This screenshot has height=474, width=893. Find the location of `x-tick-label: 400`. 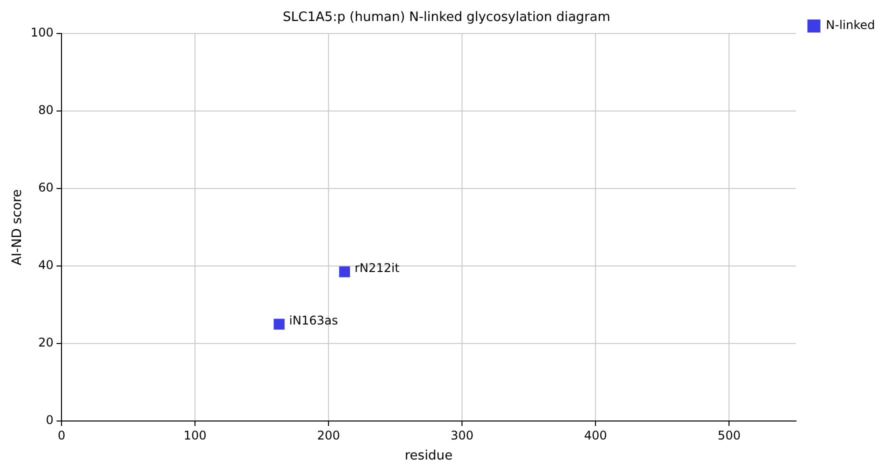

x-tick-label: 400 is located at coordinates (596, 435).